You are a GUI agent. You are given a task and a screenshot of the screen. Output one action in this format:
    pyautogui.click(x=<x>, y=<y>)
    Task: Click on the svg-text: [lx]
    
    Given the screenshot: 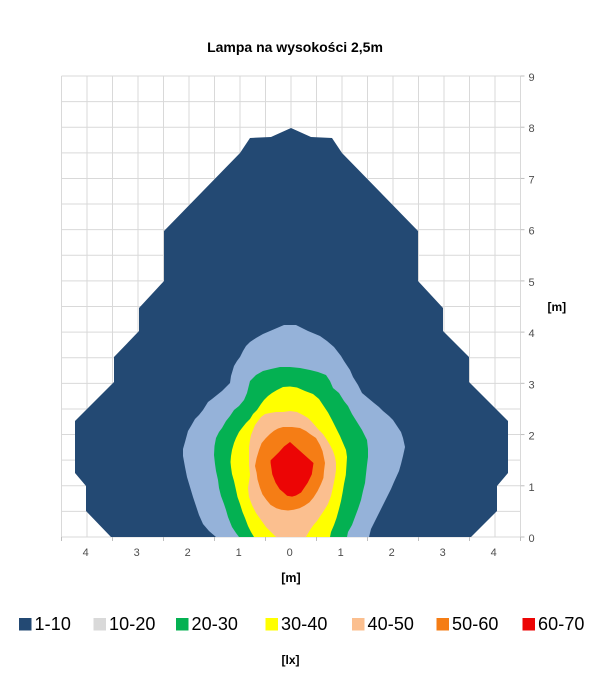 What is the action you would take?
    pyautogui.click(x=291, y=660)
    